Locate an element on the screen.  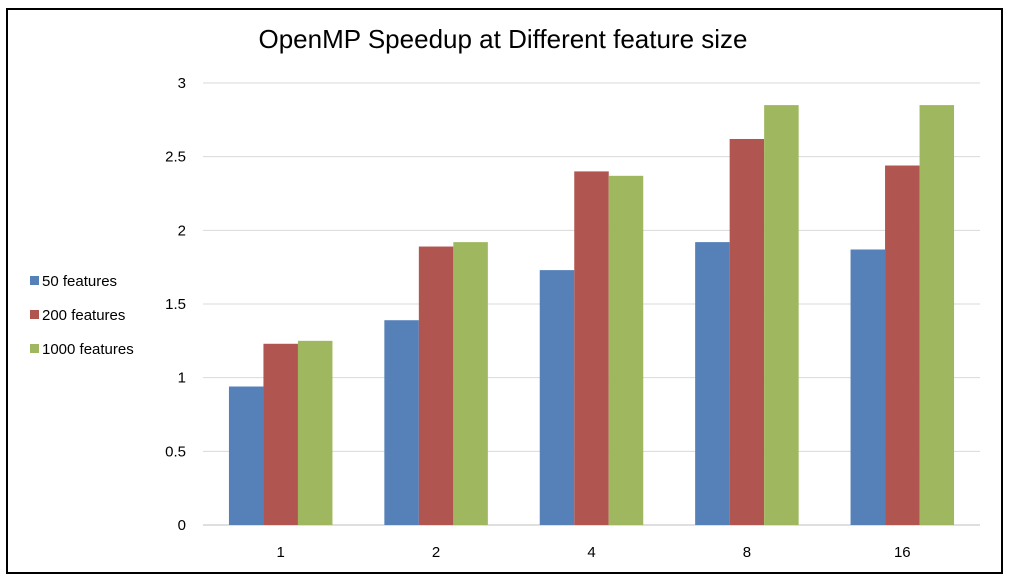
legend-label: 200 features is located at coordinates (83, 315).